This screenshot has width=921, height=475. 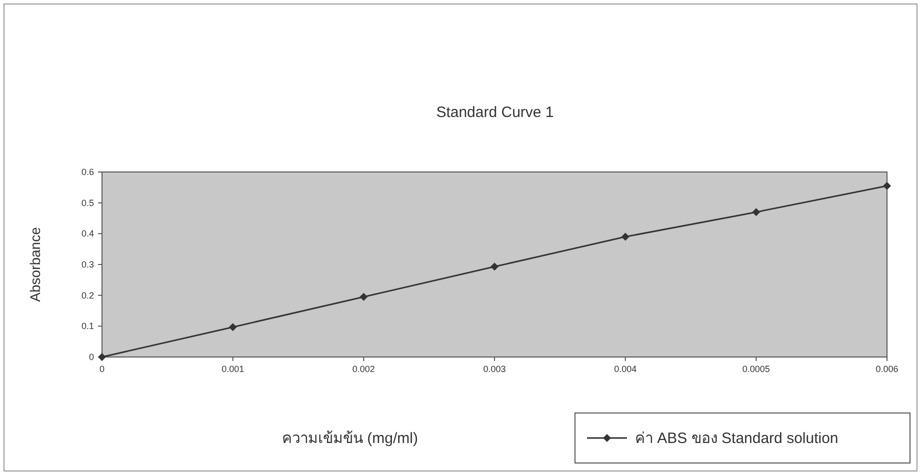 I want to click on legend-label: ค่า ABS ของ Standard solution, so click(x=736, y=438).